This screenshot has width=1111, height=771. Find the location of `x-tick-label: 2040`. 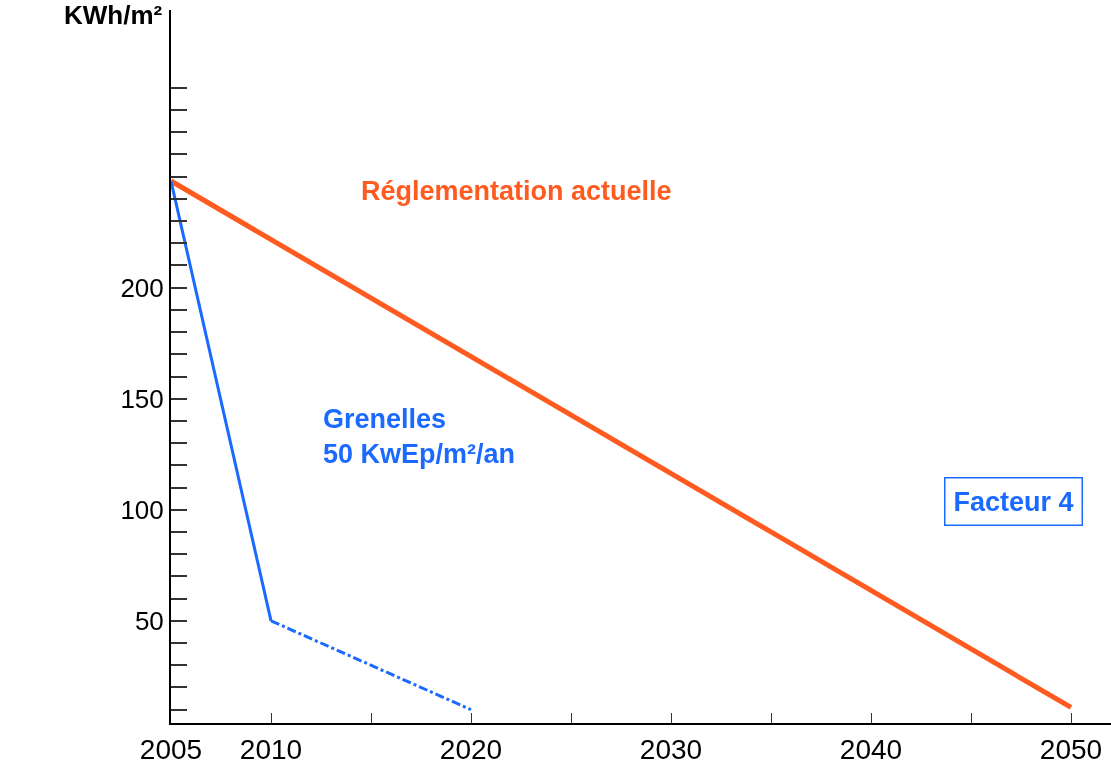

x-tick-label: 2040 is located at coordinates (871, 749).